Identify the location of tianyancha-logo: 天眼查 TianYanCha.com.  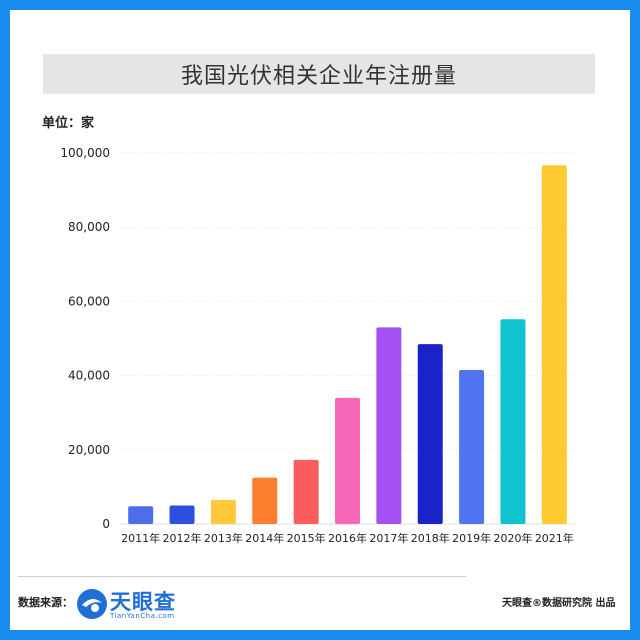
(131, 605).